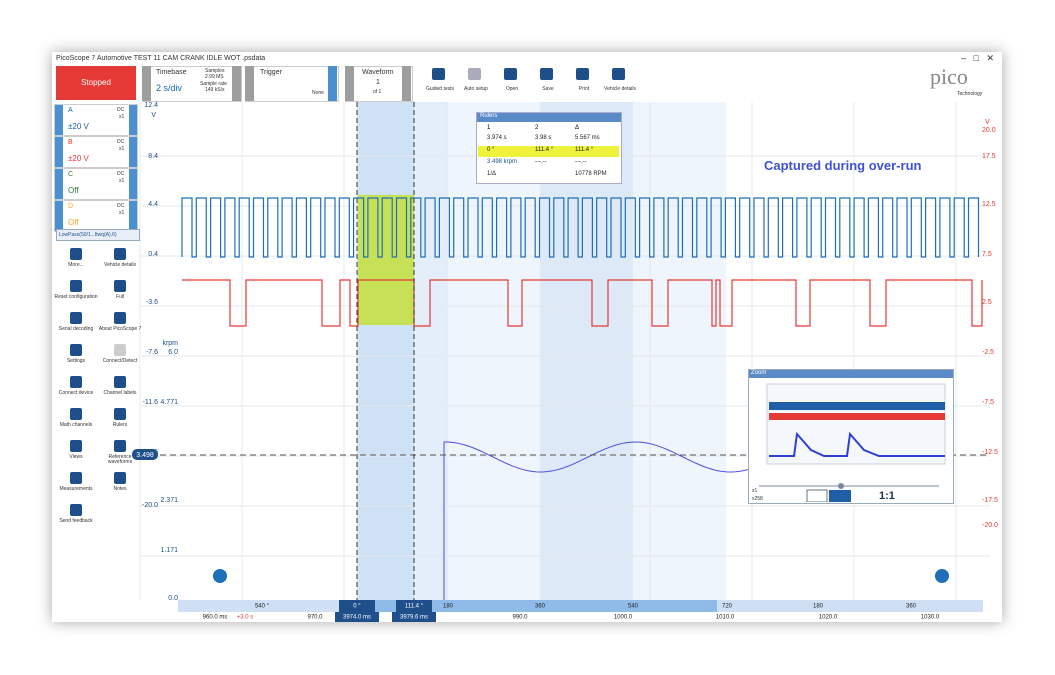 The height and width of the screenshot is (675, 1055). What do you see at coordinates (122, 149) in the screenshot?
I see `channel-probe: x1` at bounding box center [122, 149].